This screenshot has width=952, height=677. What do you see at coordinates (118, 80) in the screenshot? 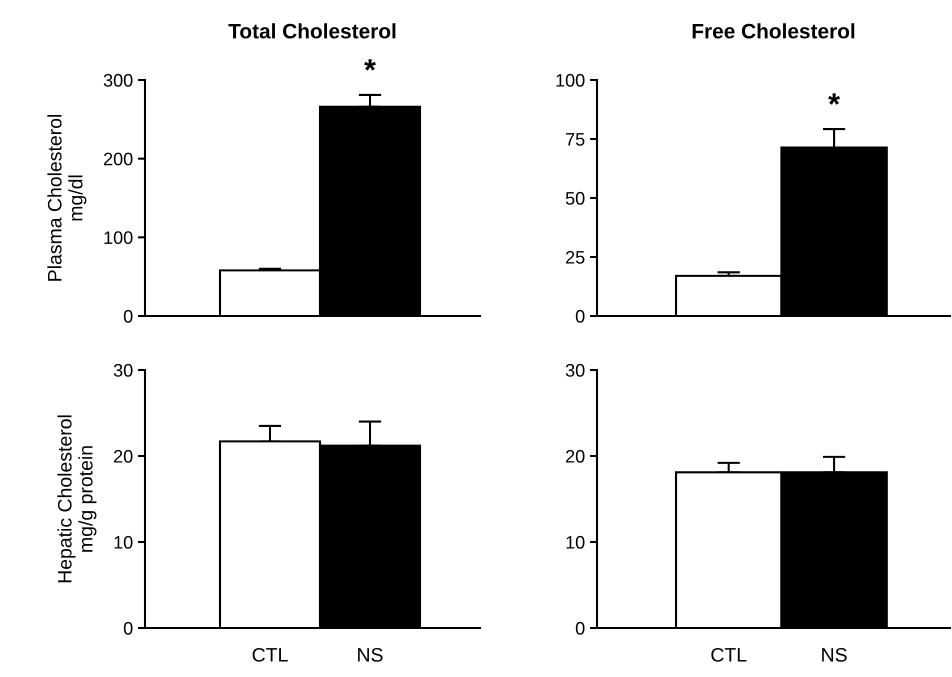
I see `y-tick-label: 300` at bounding box center [118, 80].